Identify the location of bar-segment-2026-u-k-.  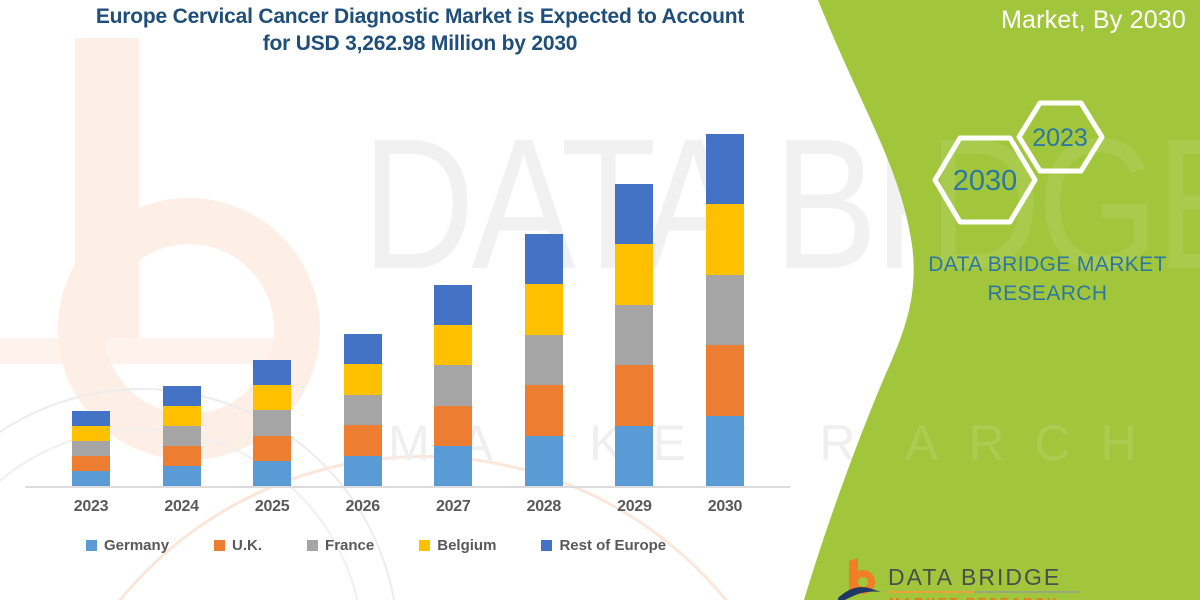
(362, 440).